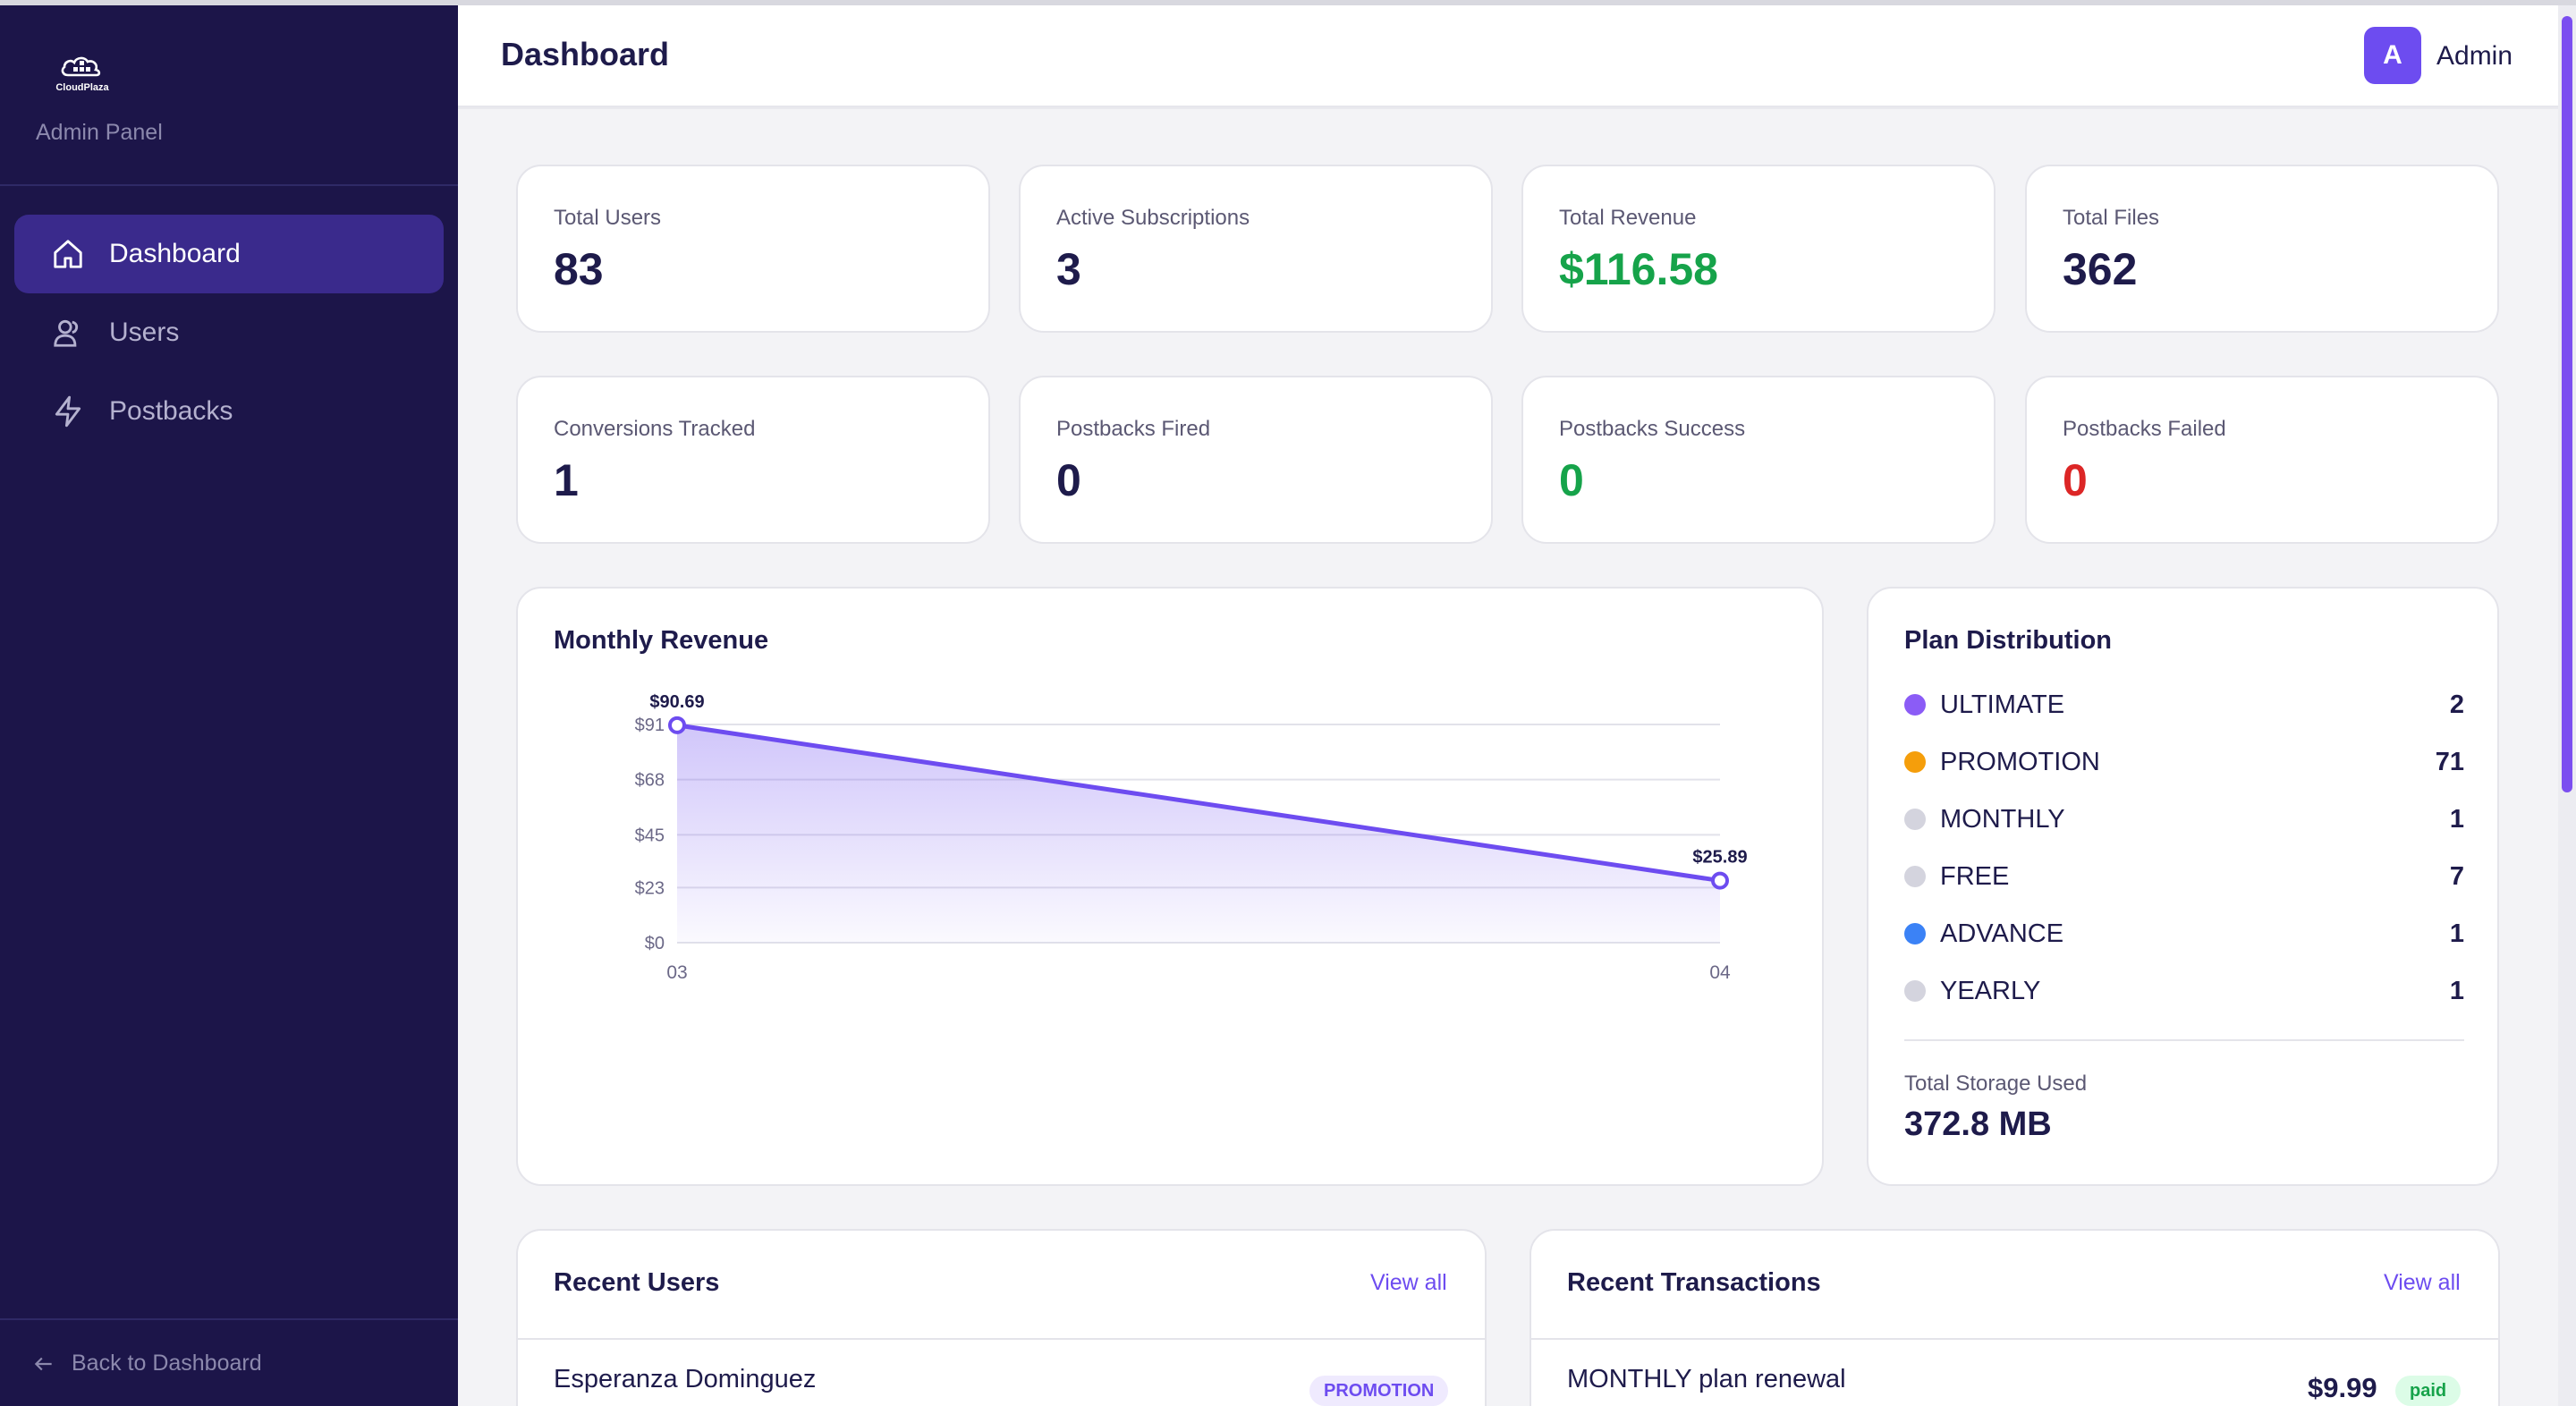 This screenshot has height=1406, width=2576. I want to click on brand-logo-text: CloudPlaza, so click(82, 87).